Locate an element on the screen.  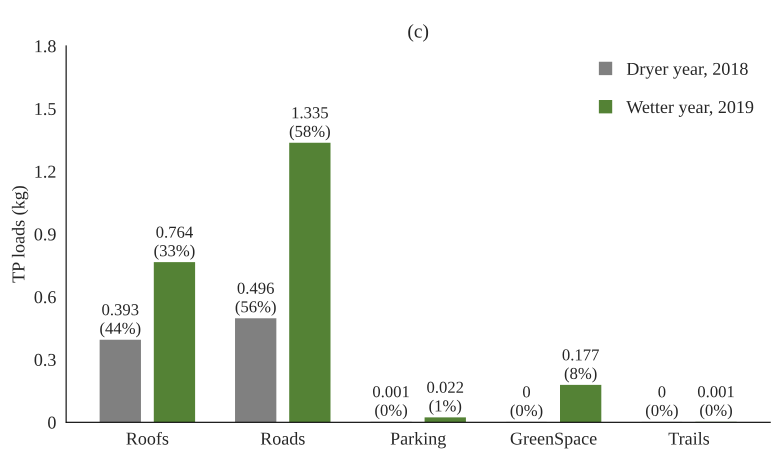
data-label: 0.022 (1%) is located at coordinates (445, 398).